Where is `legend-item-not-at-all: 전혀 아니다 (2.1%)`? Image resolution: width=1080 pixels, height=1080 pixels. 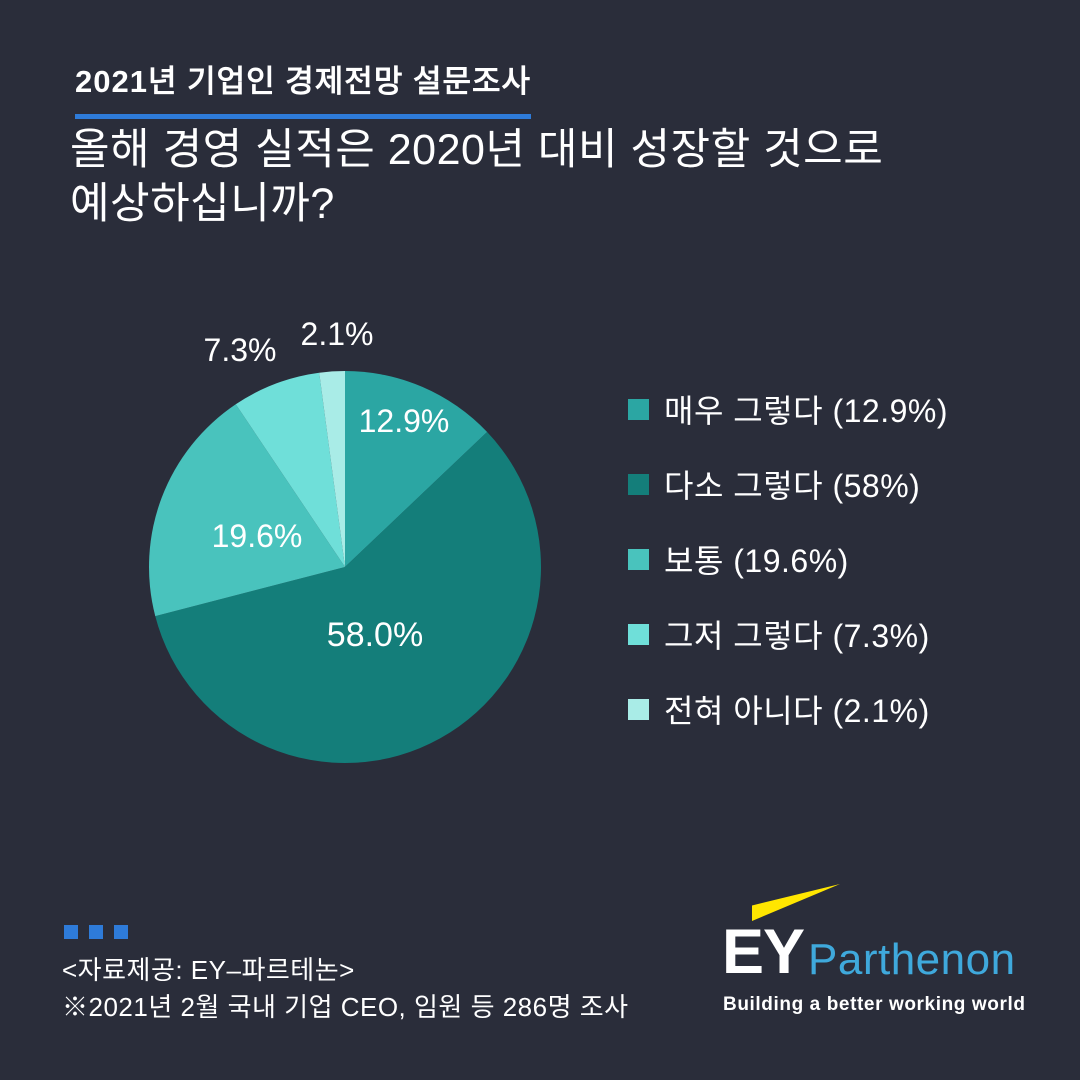 legend-item-not-at-all: 전혀 아니다 (2.1%) is located at coordinates (788, 709).